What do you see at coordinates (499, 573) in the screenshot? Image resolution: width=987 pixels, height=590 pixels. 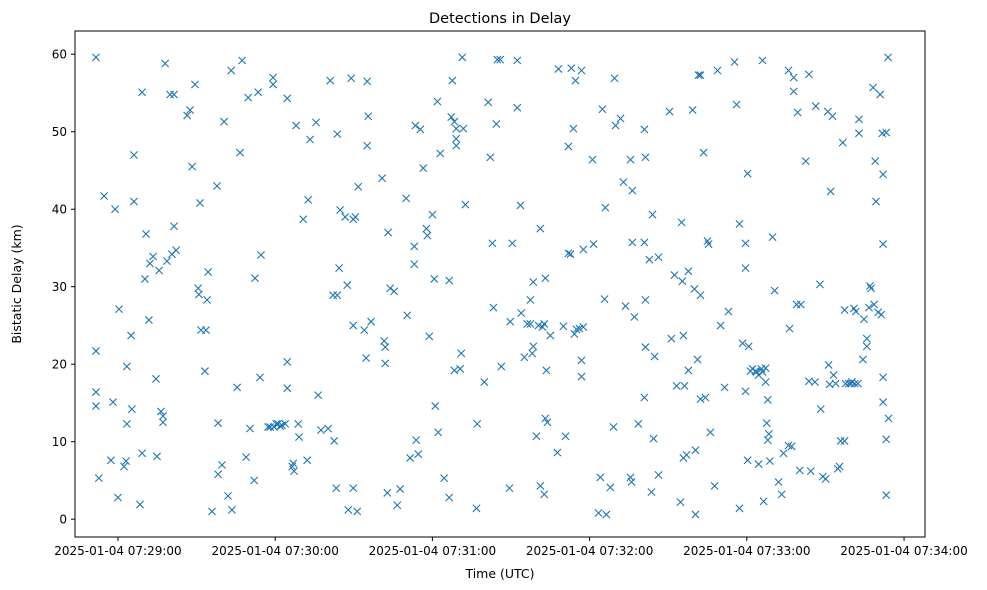 I see `x-axis-label: Time (UTC)` at bounding box center [499, 573].